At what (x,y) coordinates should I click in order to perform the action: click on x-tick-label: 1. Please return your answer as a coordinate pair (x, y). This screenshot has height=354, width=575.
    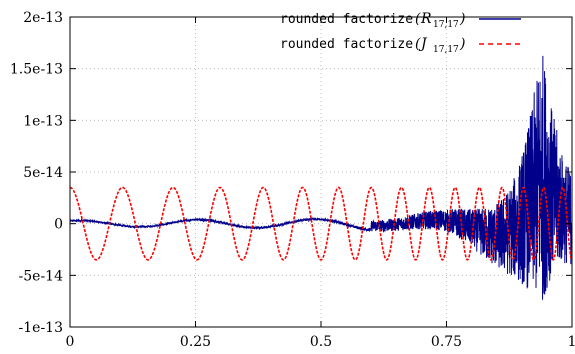
    Looking at the image, I should click on (571, 342).